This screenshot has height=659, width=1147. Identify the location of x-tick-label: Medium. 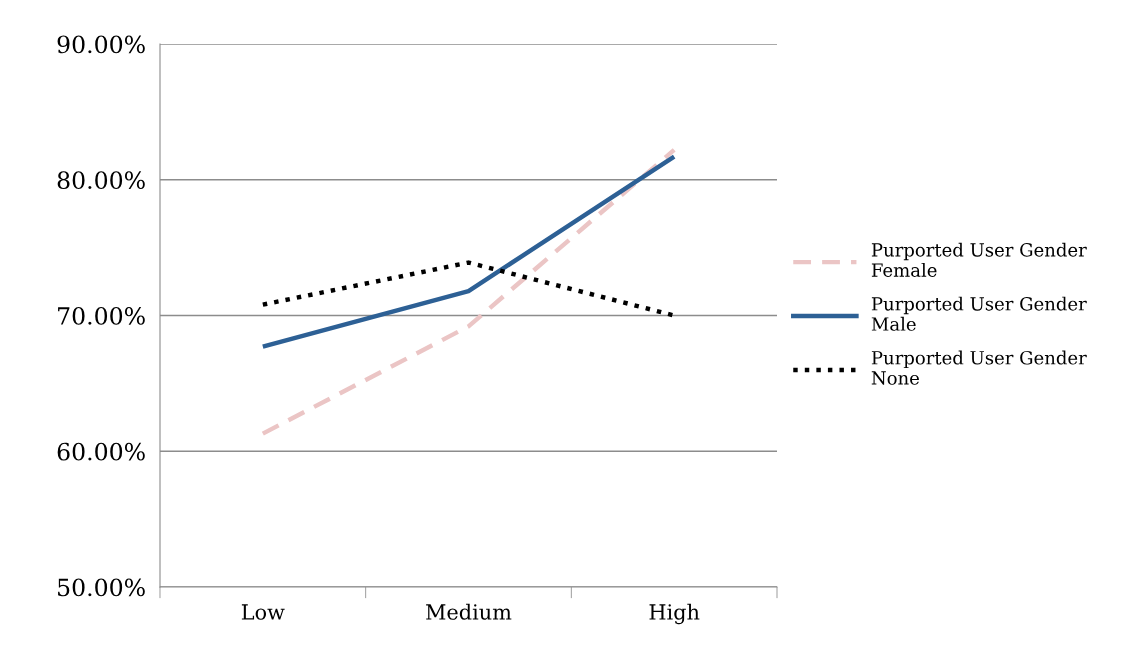
(469, 611).